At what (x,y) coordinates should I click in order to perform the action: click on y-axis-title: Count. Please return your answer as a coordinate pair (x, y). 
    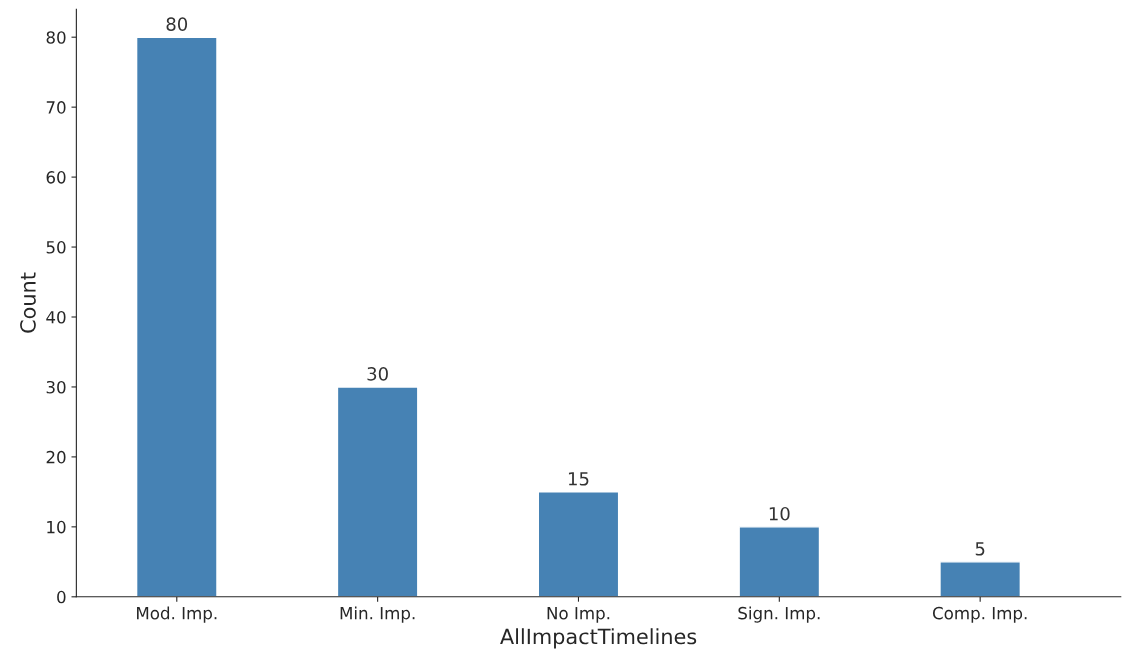
    Looking at the image, I should click on (28, 302).